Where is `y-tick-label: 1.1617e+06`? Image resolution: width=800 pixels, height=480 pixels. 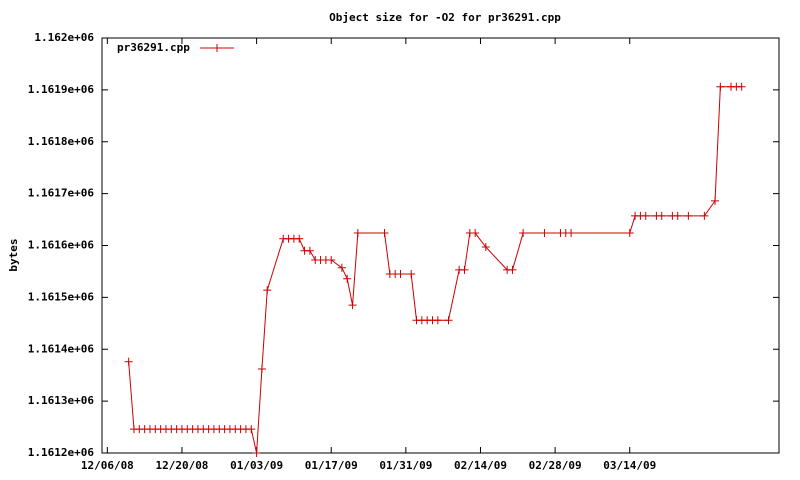 y-tick-label: 1.1617e+06 is located at coordinates (61, 193).